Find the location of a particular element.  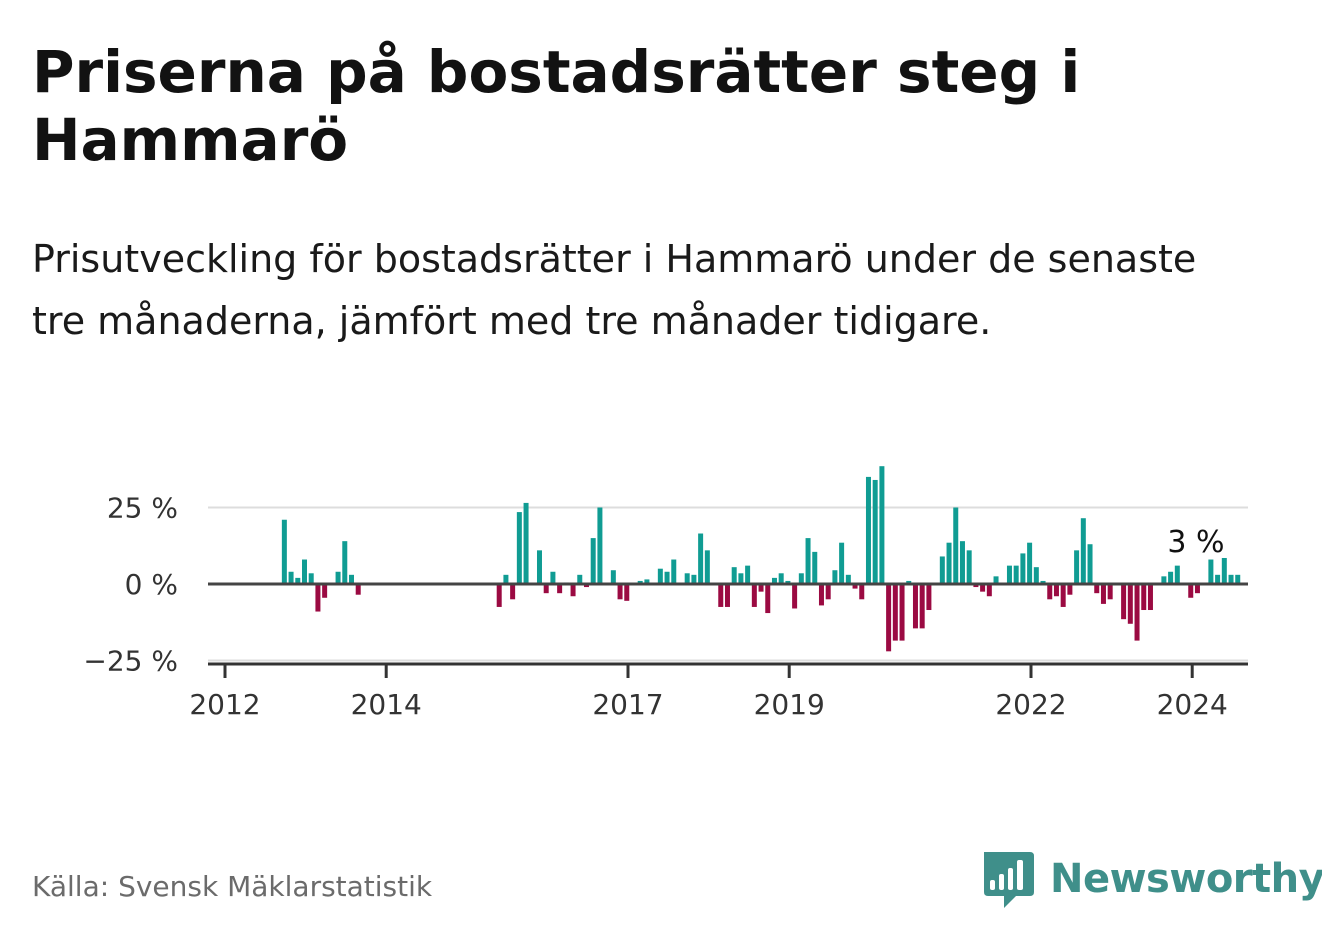

y-tick-label: 0 % is located at coordinates (151, 584).